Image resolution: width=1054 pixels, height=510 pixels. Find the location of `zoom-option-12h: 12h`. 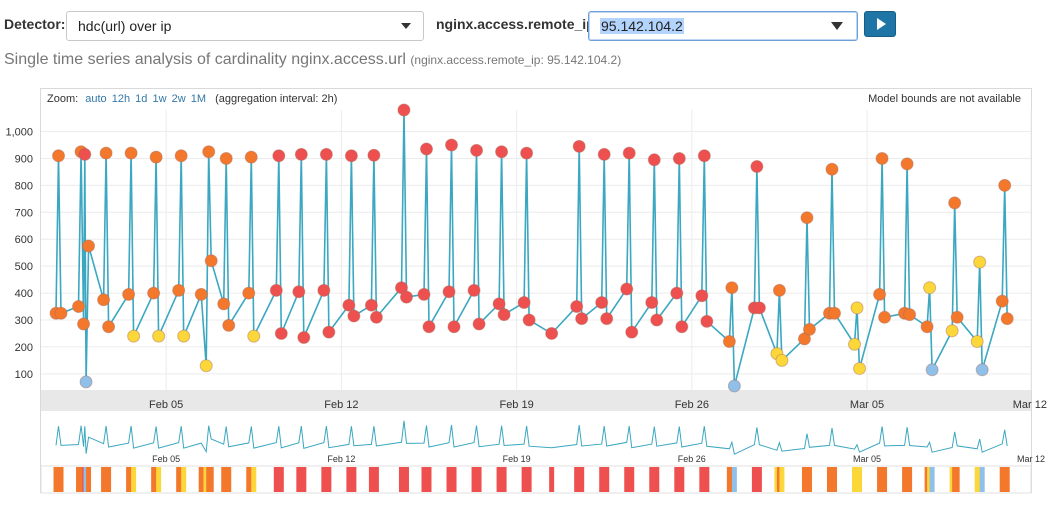

zoom-option-12h: 12h is located at coordinates (121, 99).